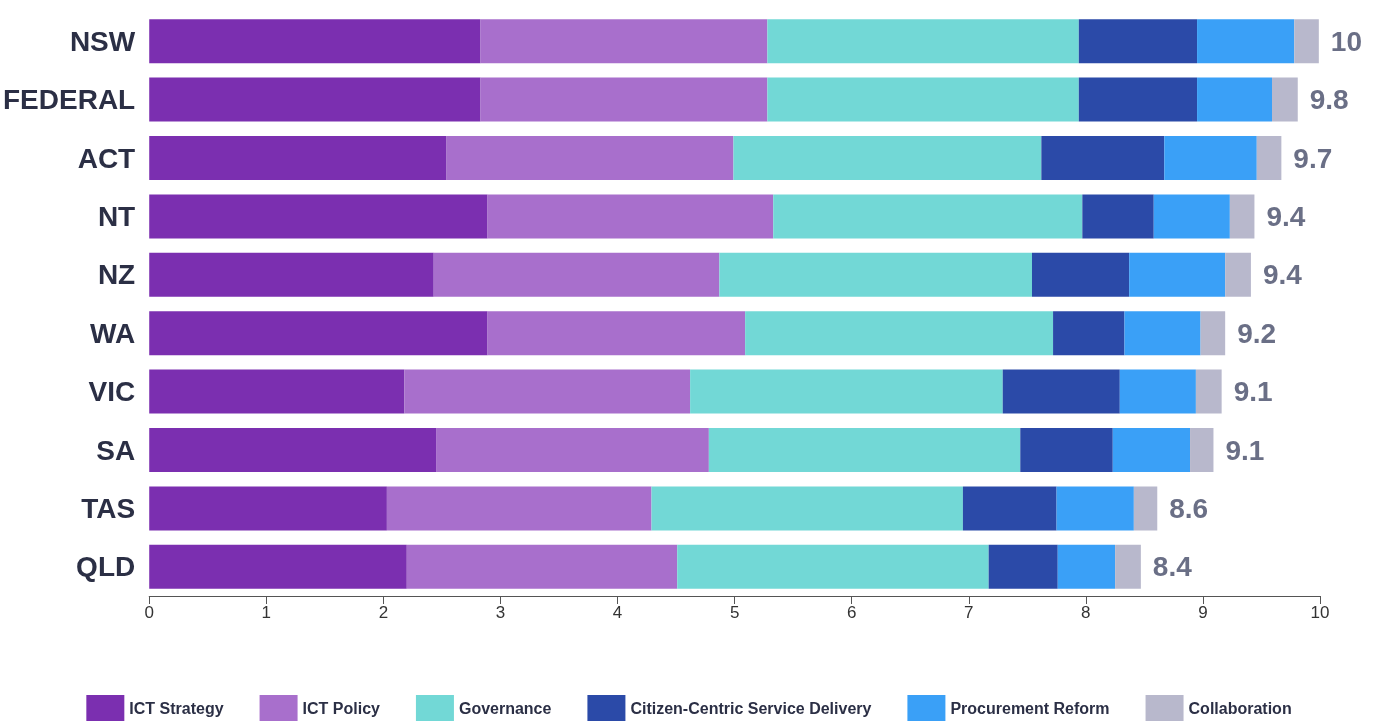  I want to click on y-tick-label: VIC, so click(112, 392).